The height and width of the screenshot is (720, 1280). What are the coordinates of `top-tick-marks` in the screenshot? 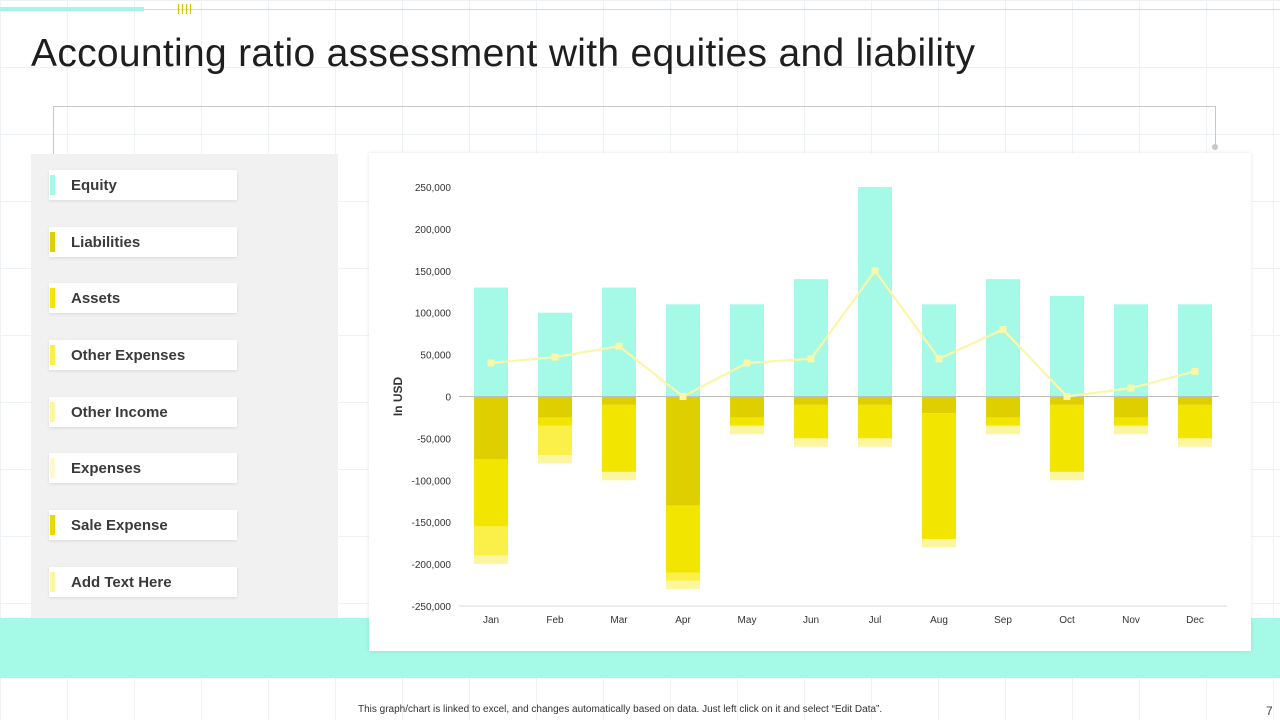 It's located at (186, 9).